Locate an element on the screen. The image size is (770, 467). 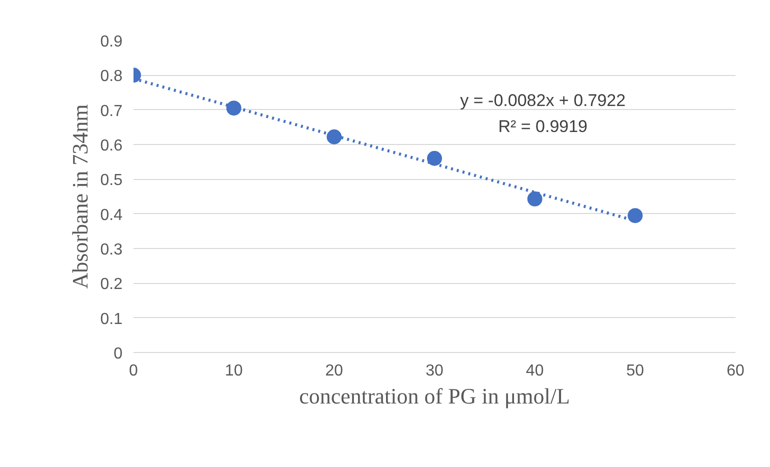
x-tick-label: 30 is located at coordinates (435, 371).